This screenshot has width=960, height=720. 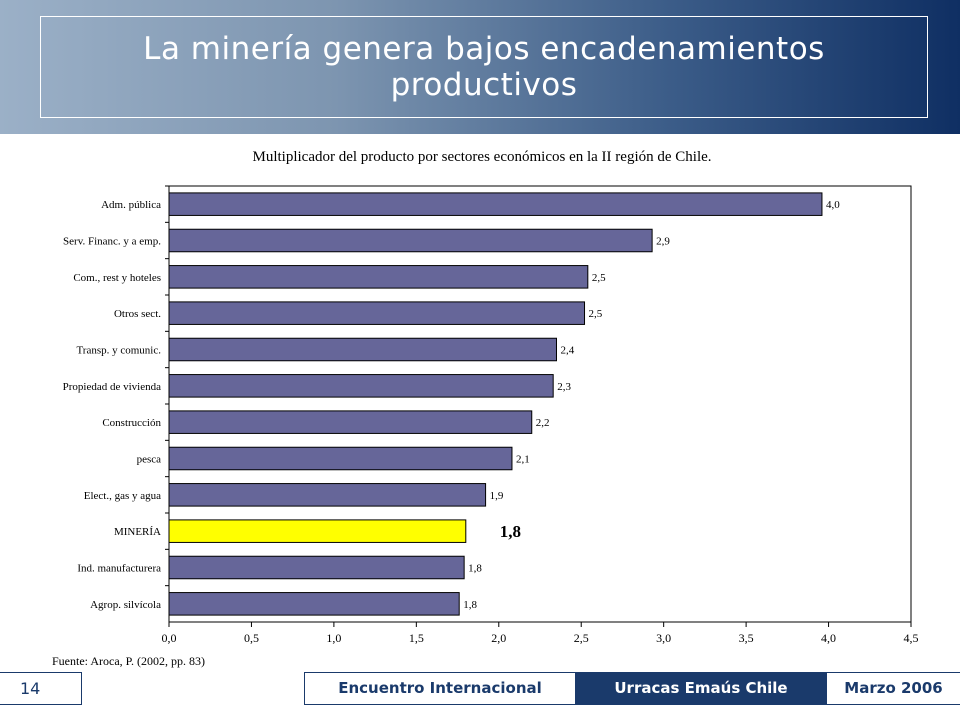 I want to click on data-label: 4,0, so click(x=833, y=205).